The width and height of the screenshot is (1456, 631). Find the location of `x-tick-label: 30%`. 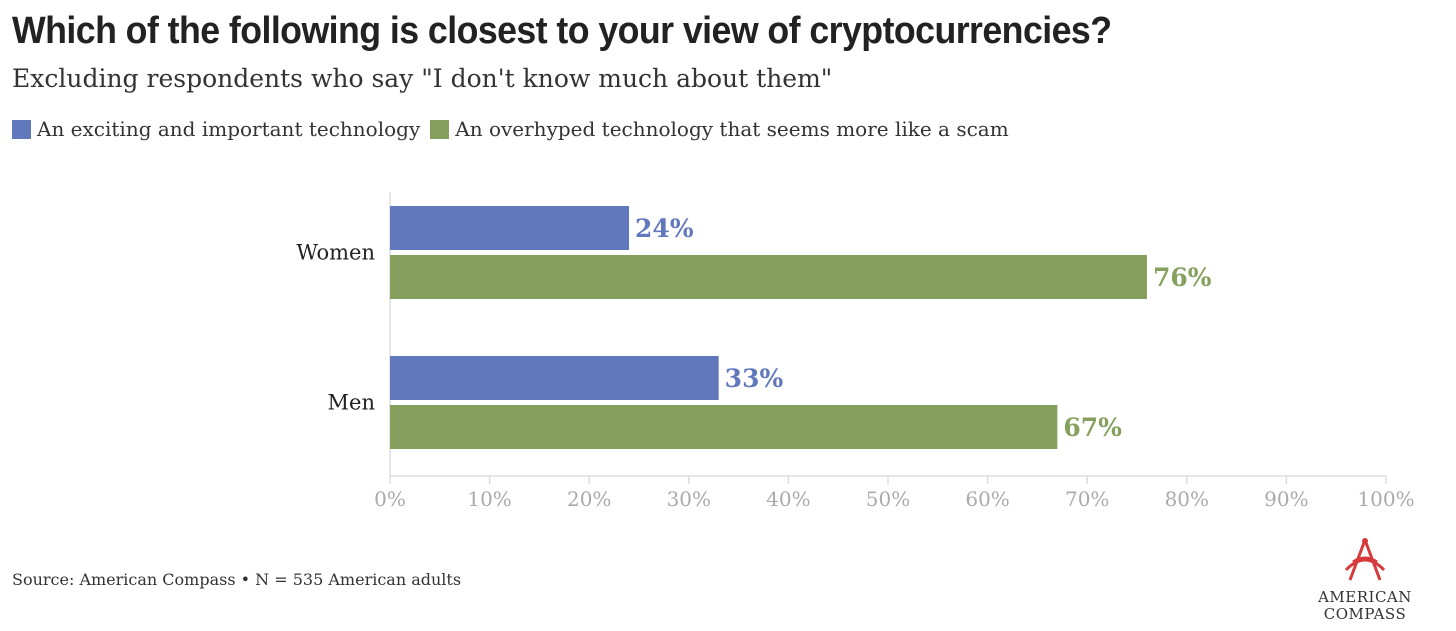

x-tick-label: 30% is located at coordinates (689, 499).